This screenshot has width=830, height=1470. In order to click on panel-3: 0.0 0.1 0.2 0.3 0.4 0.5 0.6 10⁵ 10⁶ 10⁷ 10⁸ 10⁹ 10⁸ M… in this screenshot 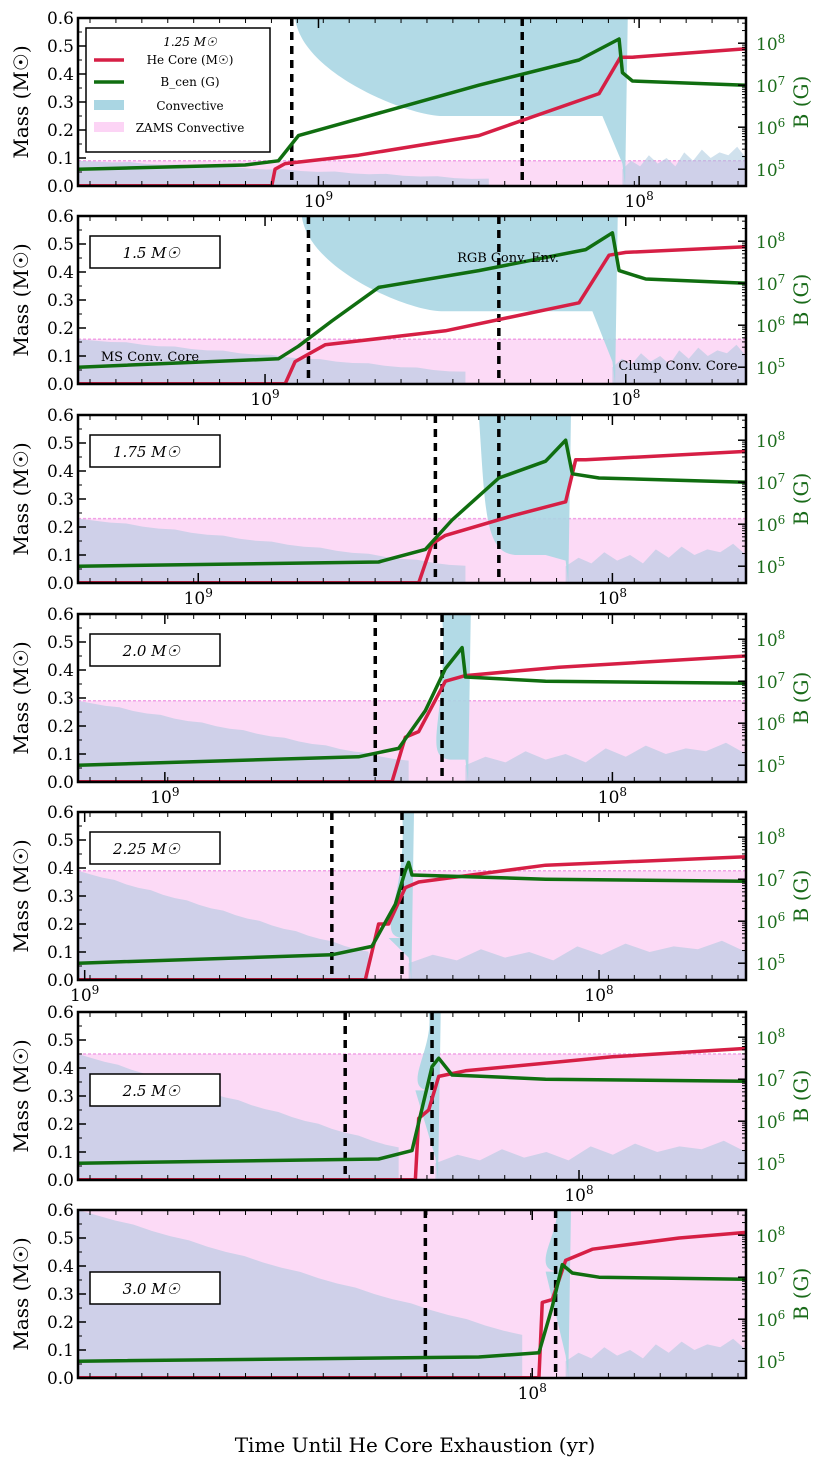, I will do `click(411, 507)`.